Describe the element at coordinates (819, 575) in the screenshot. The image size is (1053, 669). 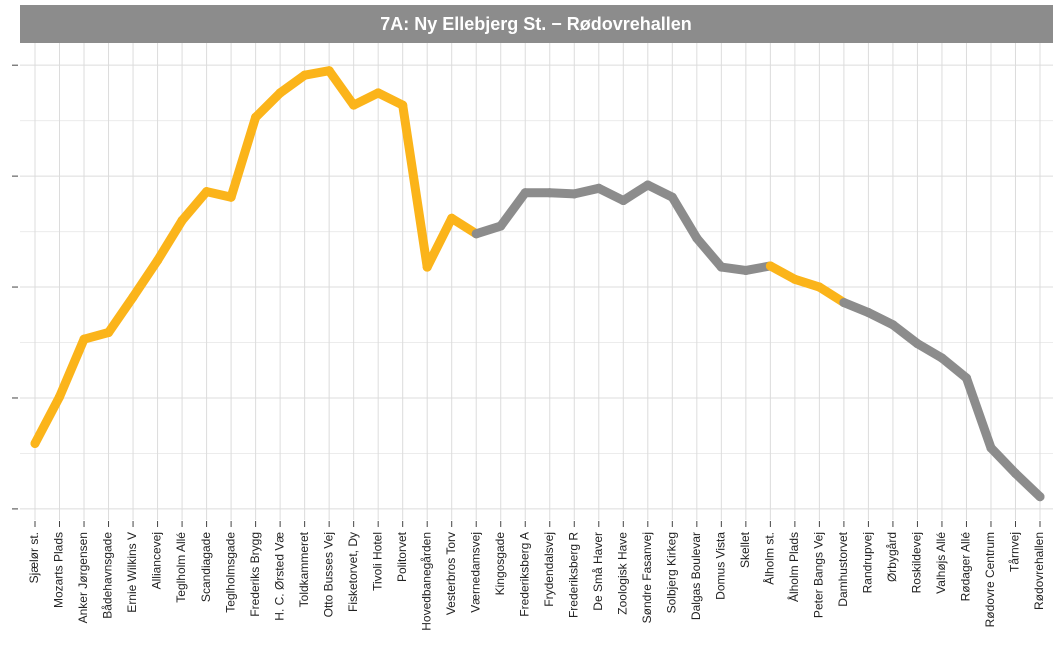
I see `x-tick-label: Peter Bangs Vej` at that location.